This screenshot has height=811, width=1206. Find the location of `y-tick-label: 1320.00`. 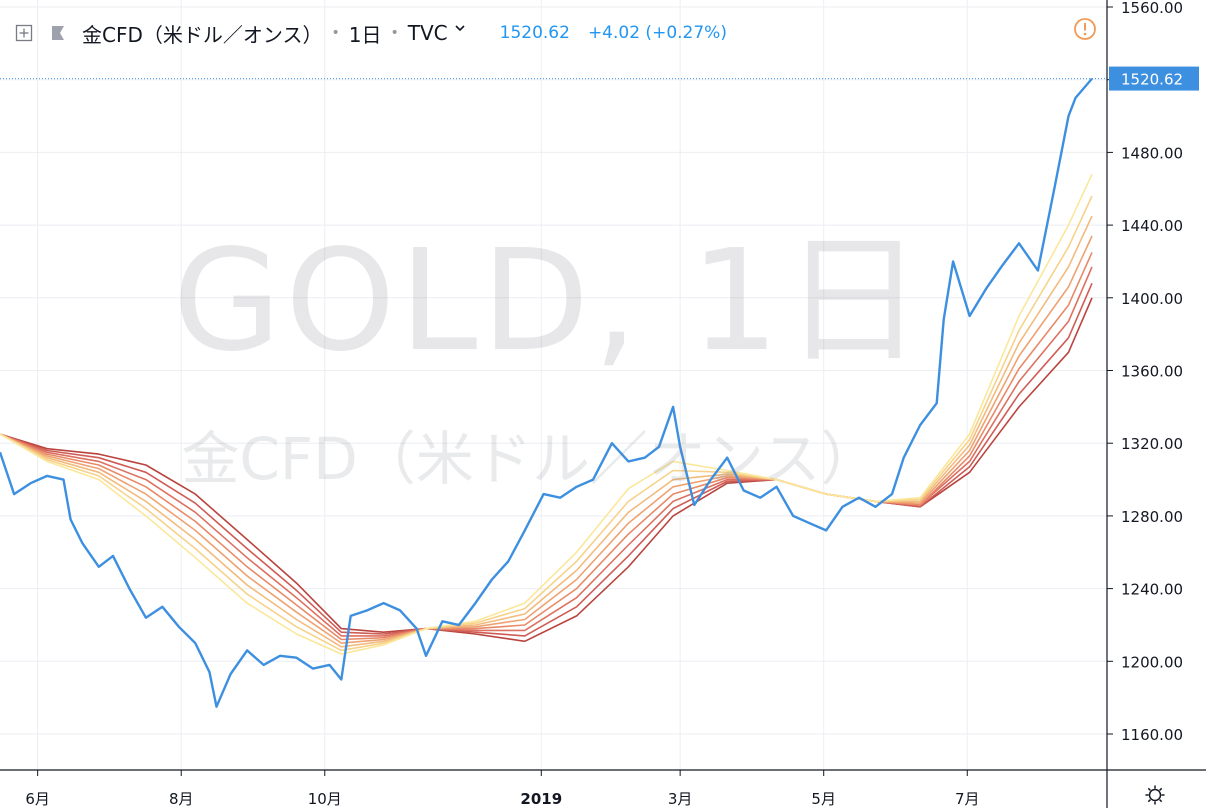

y-tick-label: 1320.00 is located at coordinates (1152, 444).